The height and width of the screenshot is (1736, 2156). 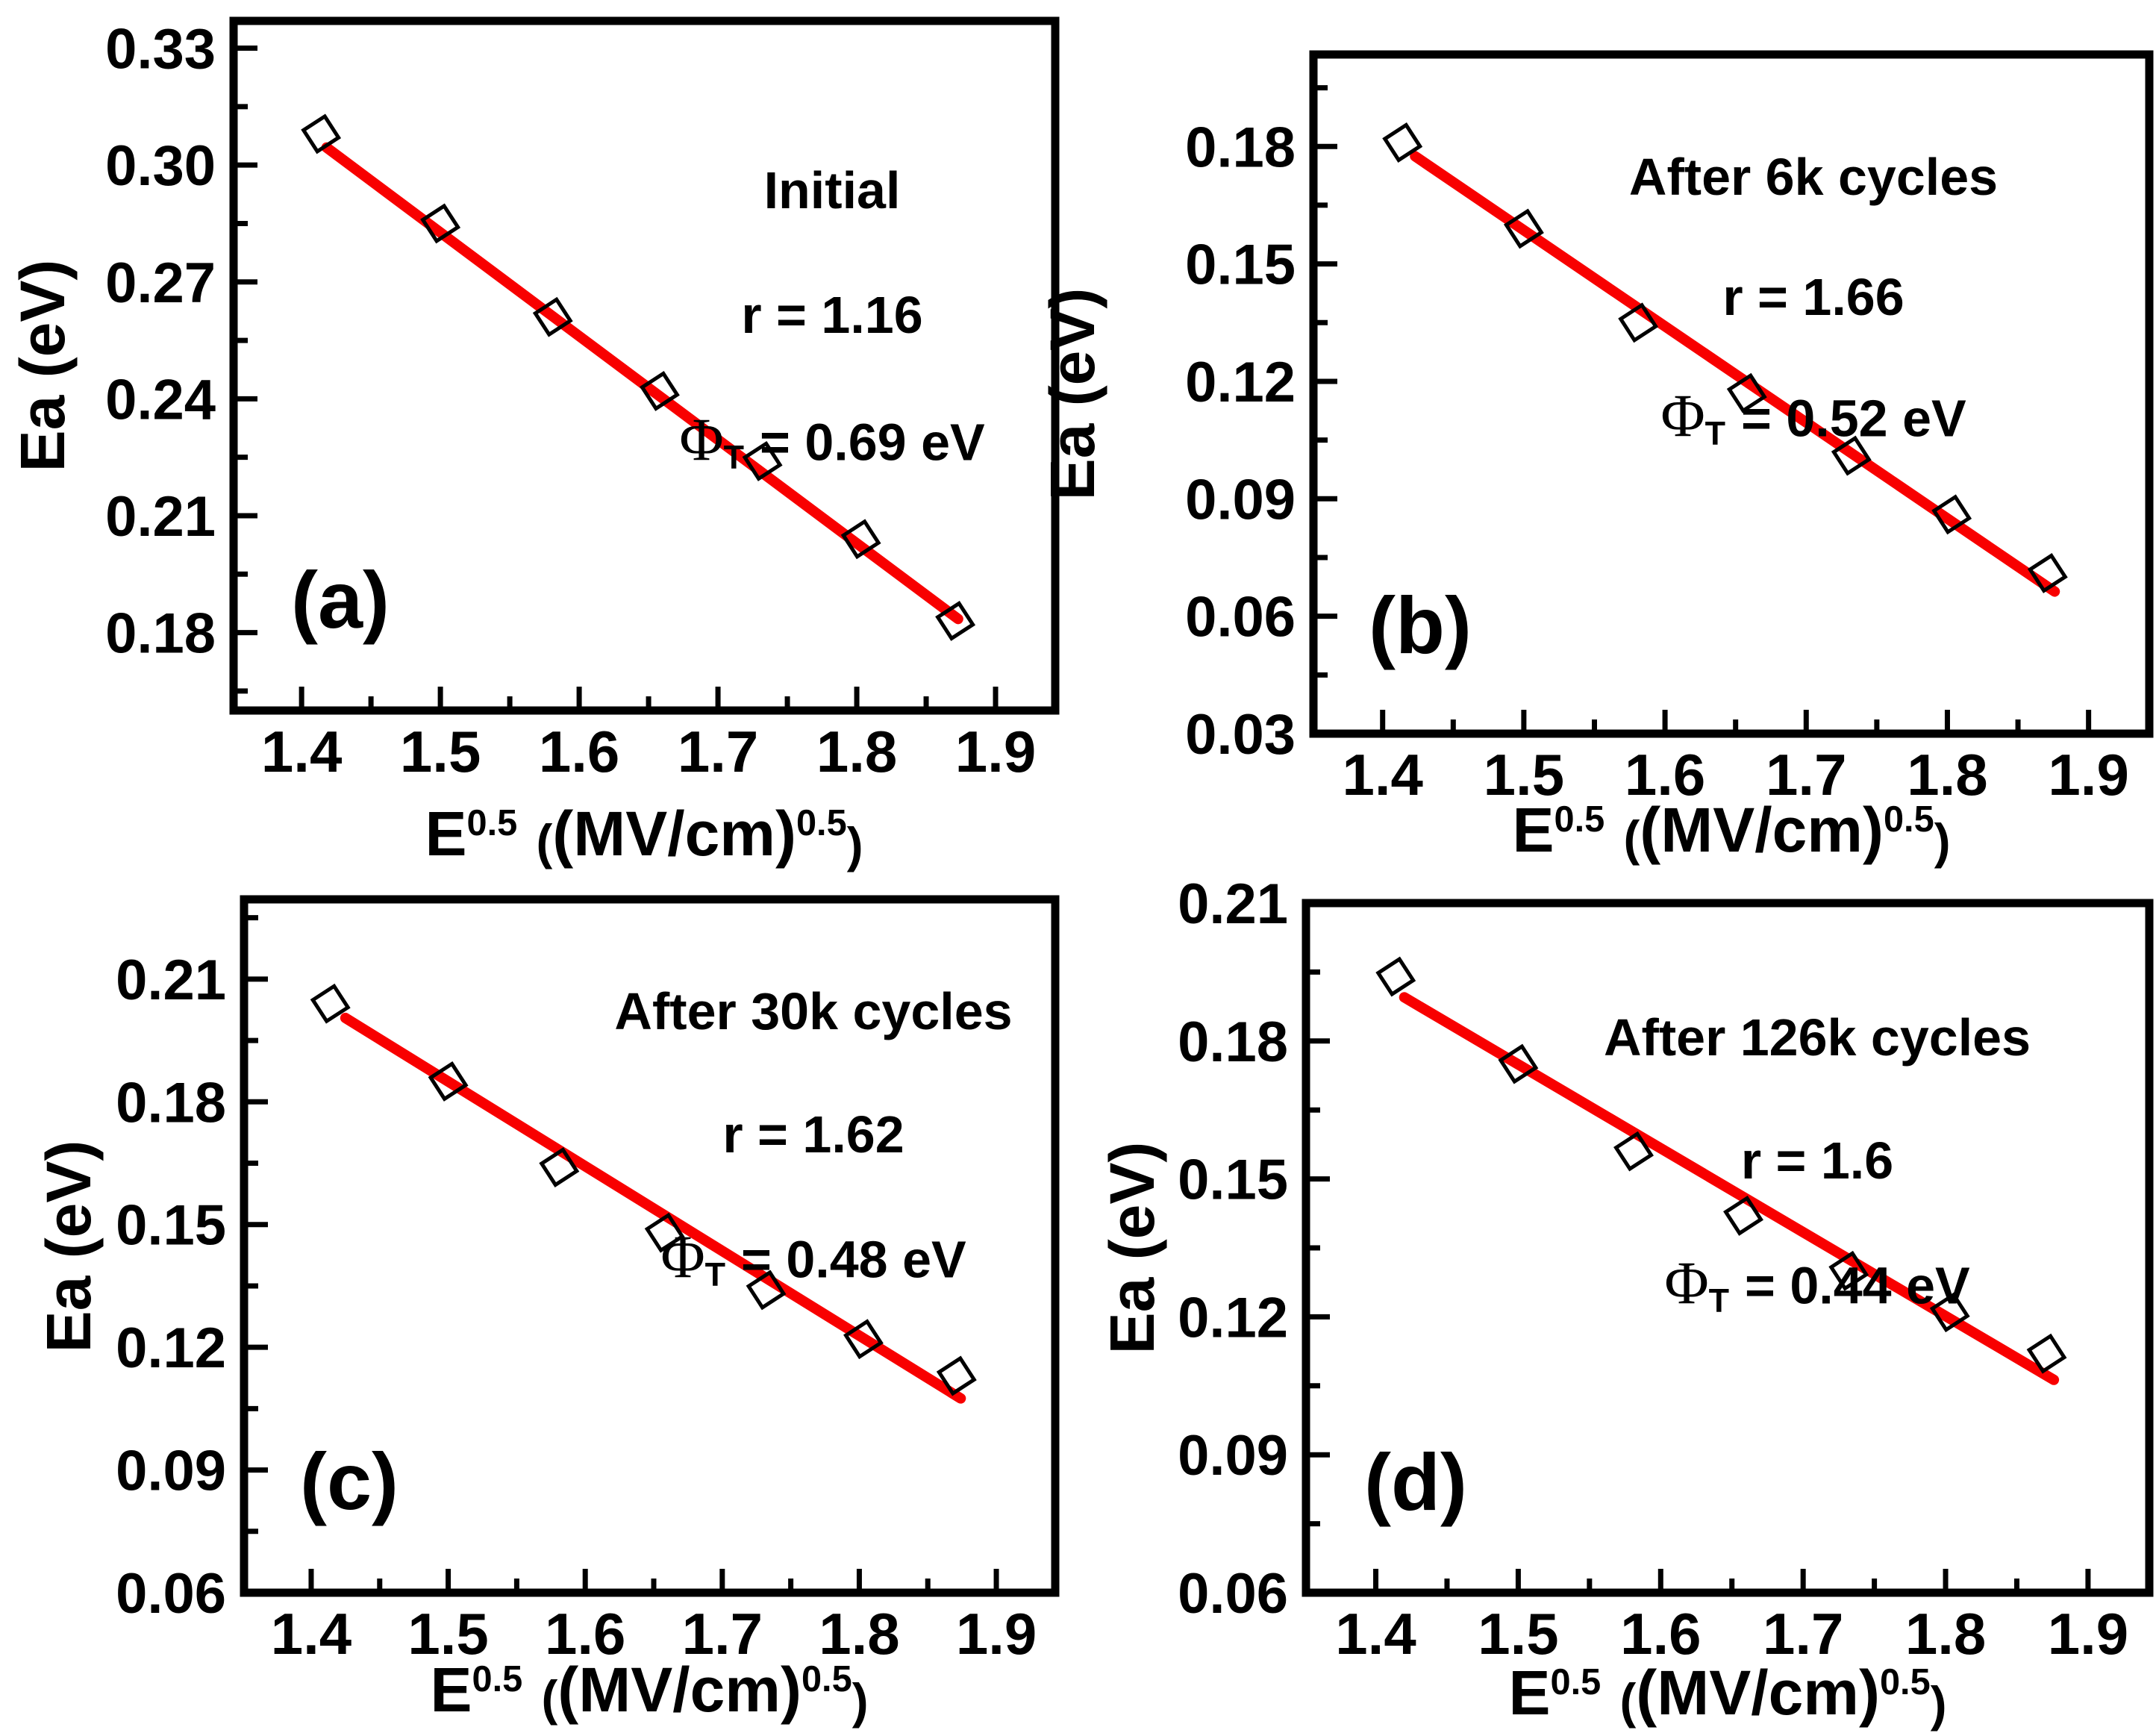 I want to click on annotation-r-value: r = 1.62, so click(x=813, y=1134).